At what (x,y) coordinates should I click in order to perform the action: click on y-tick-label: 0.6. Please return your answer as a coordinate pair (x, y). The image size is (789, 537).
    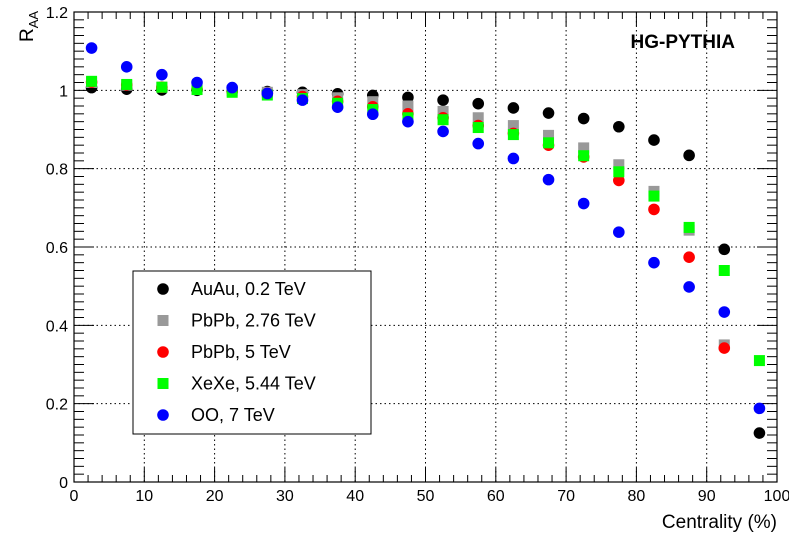
    Looking at the image, I should click on (57, 248).